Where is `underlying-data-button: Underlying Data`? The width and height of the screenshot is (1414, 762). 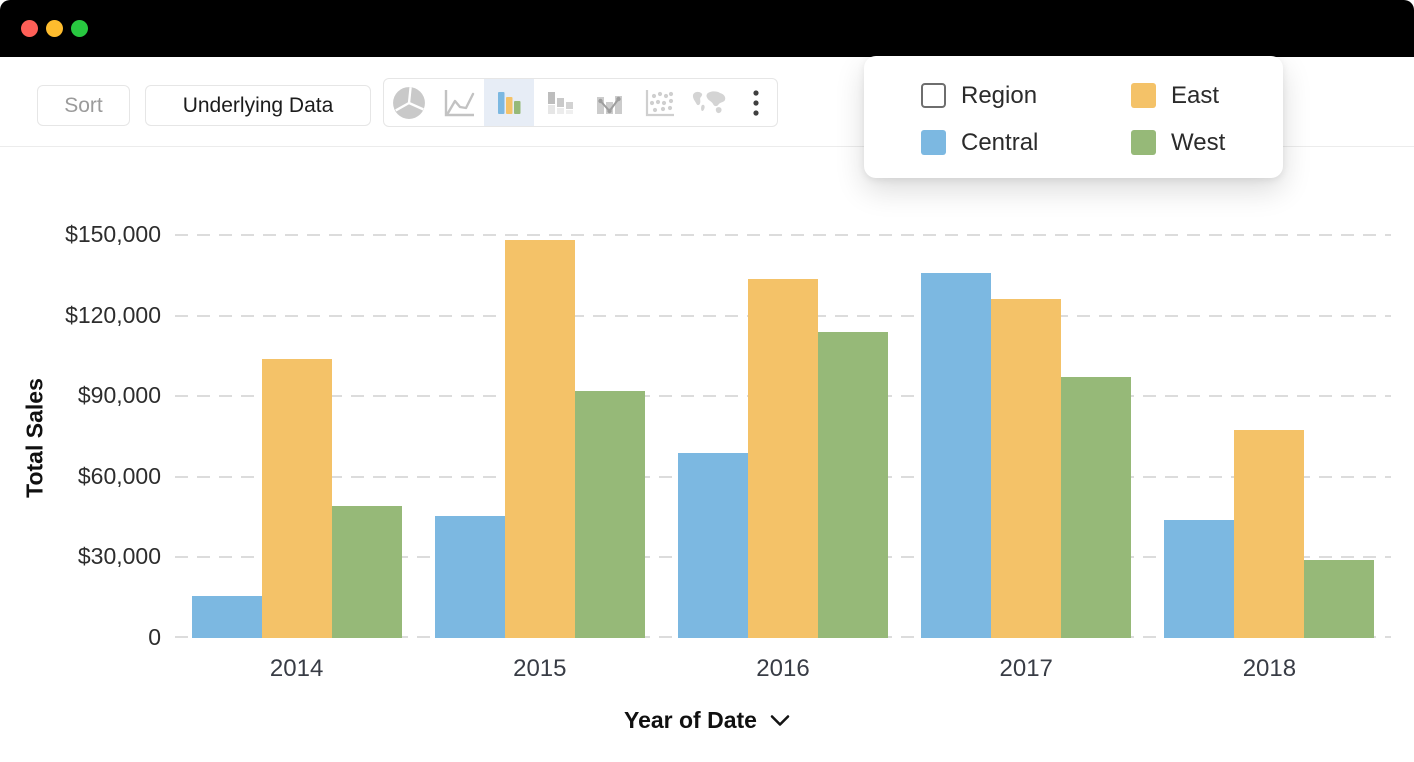 underlying-data-button: Underlying Data is located at coordinates (258, 105).